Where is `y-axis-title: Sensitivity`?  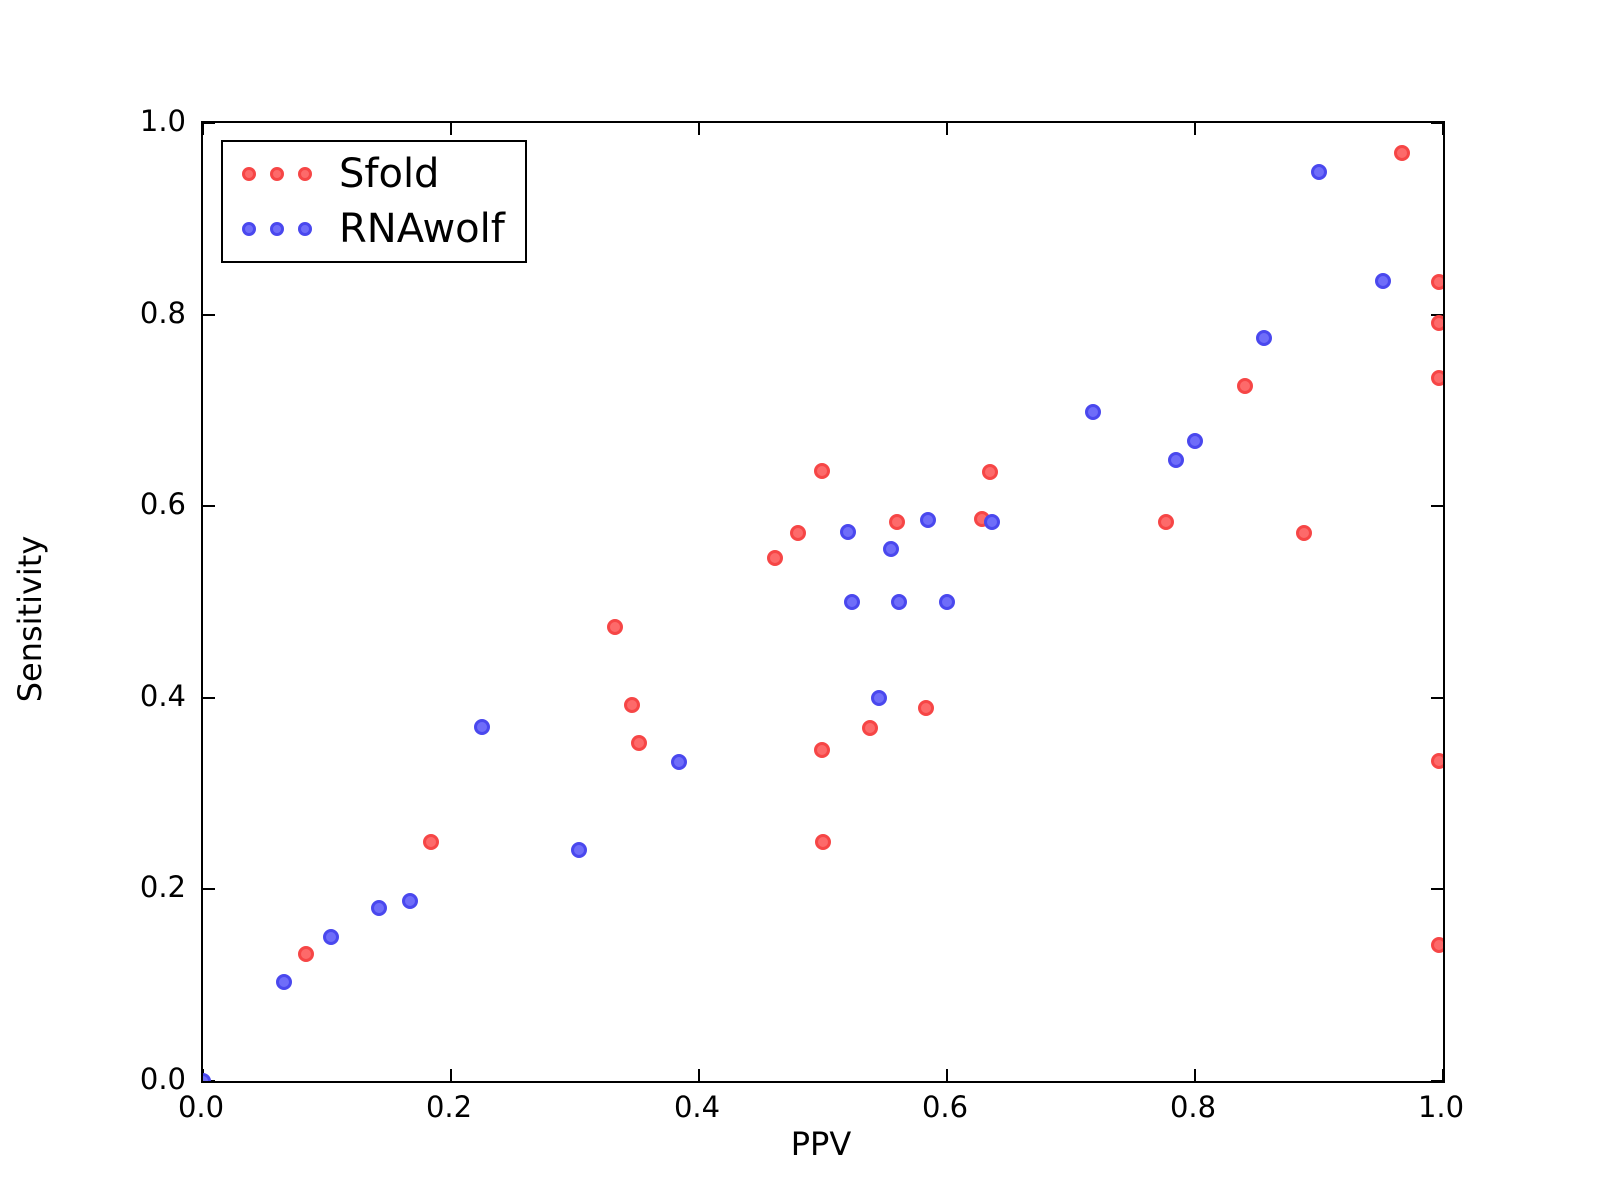
y-axis-title: Sensitivity is located at coordinates (30, 619).